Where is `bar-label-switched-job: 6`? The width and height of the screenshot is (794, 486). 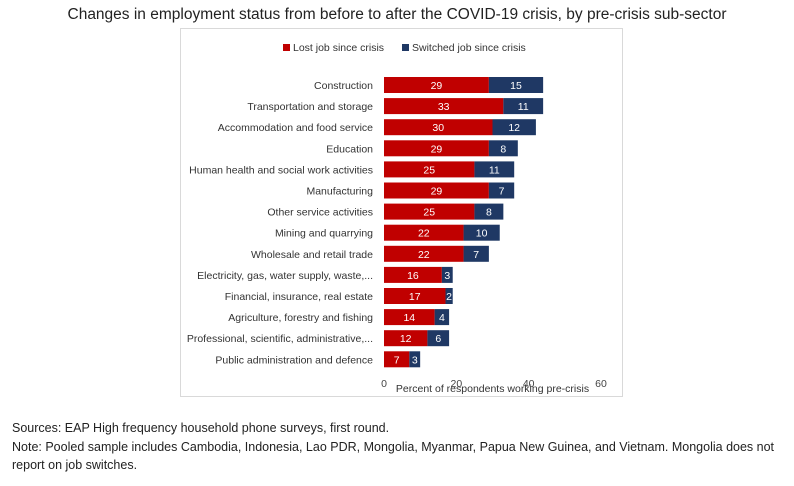
bar-label-switched-job: 6 is located at coordinates (438, 339).